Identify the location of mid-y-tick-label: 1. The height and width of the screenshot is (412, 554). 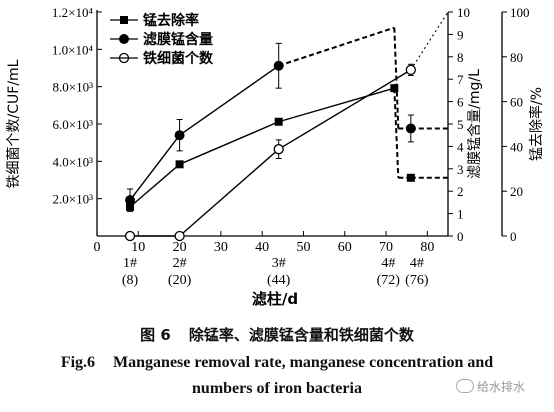
(460, 214).